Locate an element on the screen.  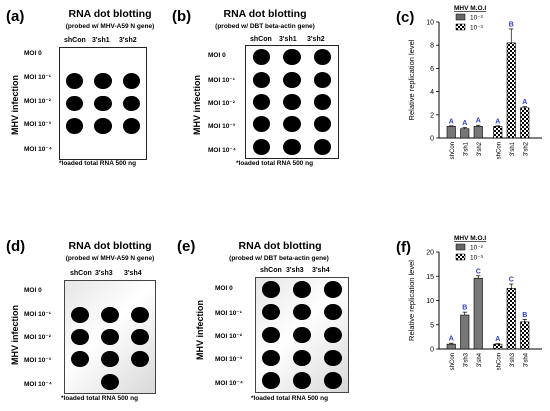
panel-subtitle: (probed w/ DBT beta-actin gene) is located at coordinates (265, 26).